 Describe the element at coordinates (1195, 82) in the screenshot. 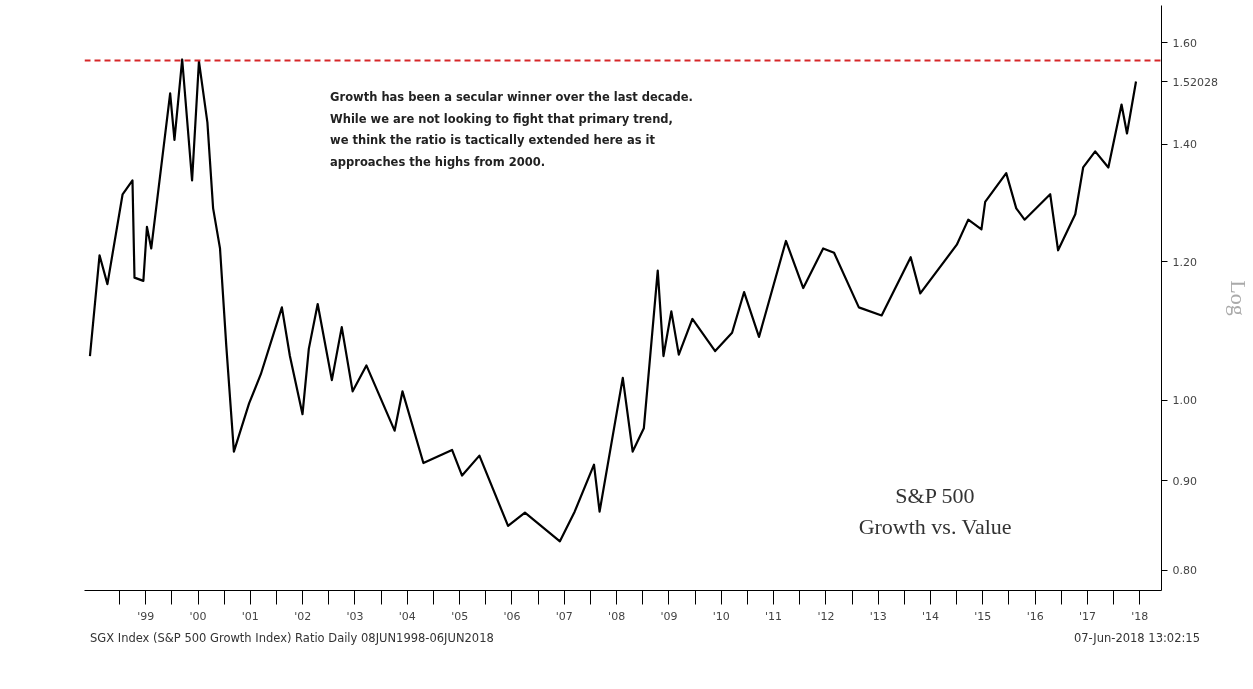

I see `y-tick-label: 1.52028` at that location.